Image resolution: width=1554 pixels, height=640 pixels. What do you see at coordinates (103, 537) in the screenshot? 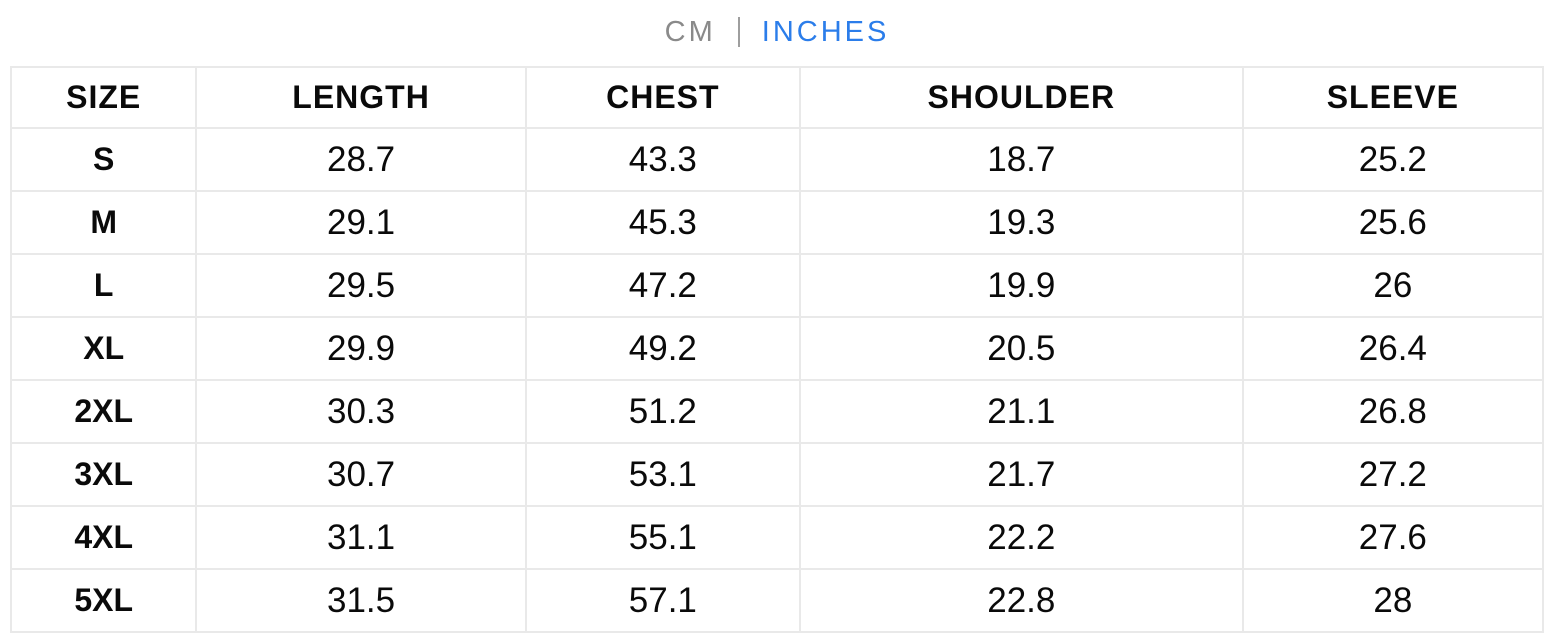
I see `size-cell: 4XL` at bounding box center [103, 537].